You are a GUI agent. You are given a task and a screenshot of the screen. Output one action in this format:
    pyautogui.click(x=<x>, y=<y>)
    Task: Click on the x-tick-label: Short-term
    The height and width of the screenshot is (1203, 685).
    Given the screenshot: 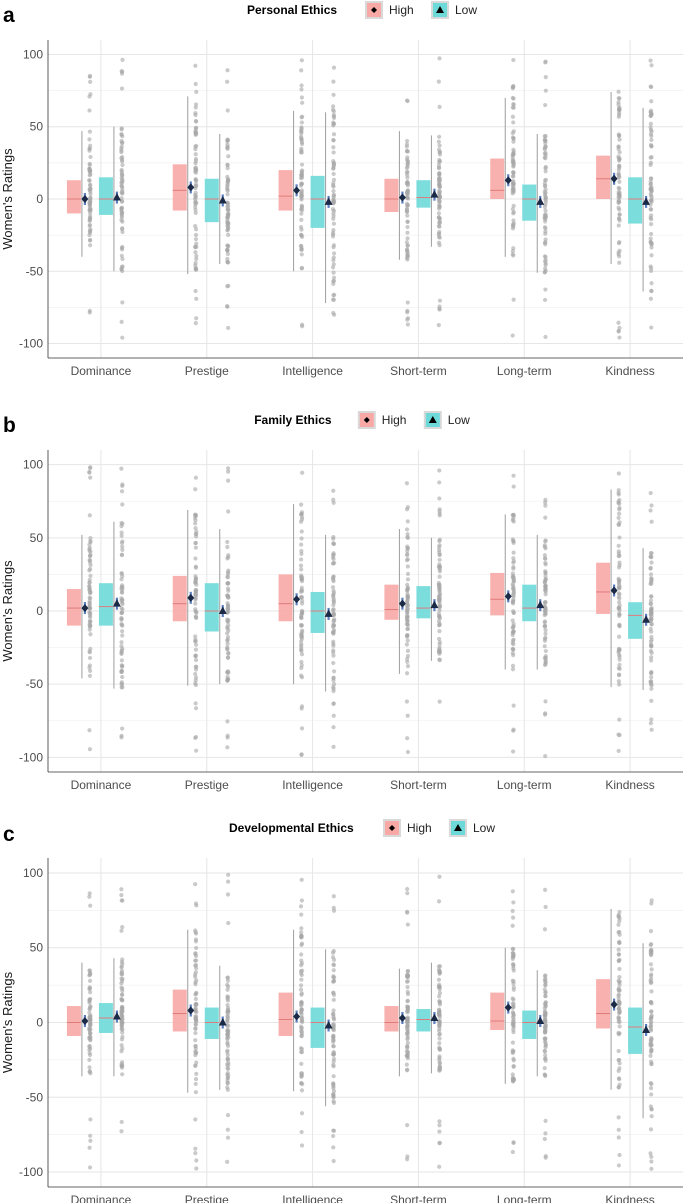 What is the action you would take?
    pyautogui.click(x=418, y=1198)
    